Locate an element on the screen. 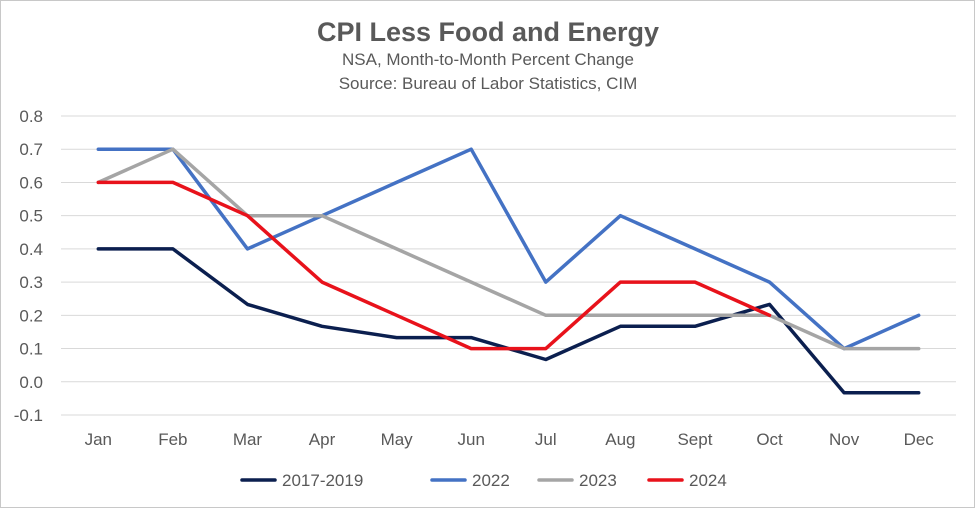  x-axis-ticks: Jan Feb Mar Apr May Jun Jul Aug Sept Oct Nov Dec is located at coordinates (510, 439).